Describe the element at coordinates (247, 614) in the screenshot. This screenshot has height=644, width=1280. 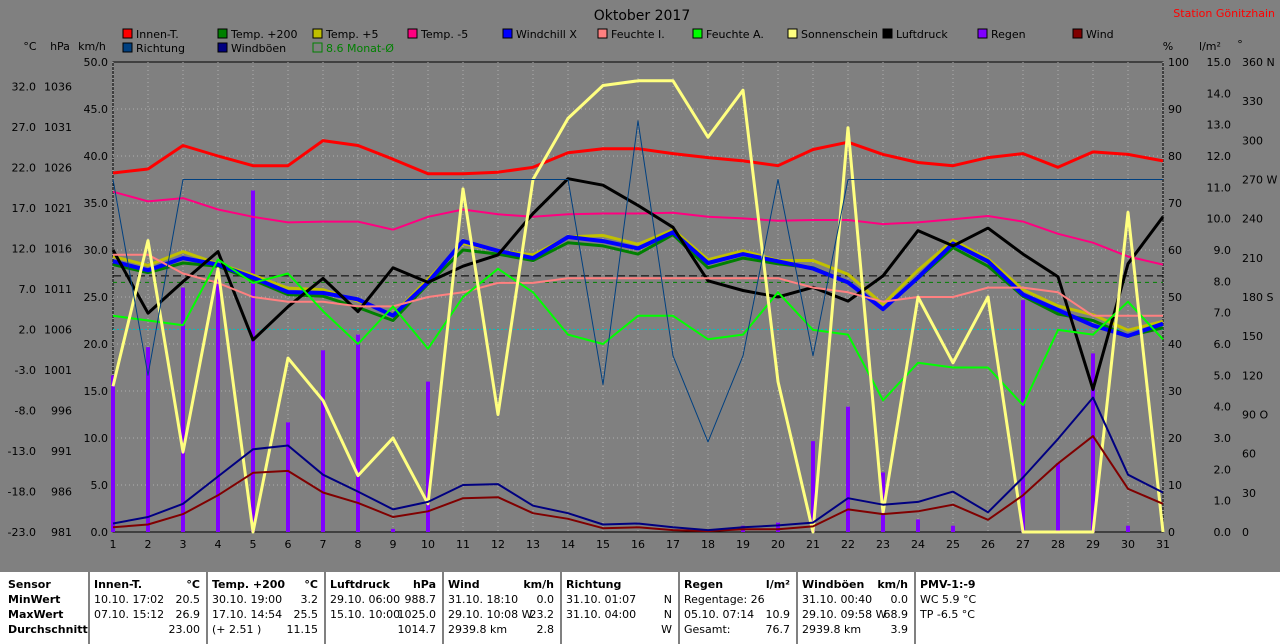
I see `table-cell-label: 17.10. 14:54` at that location.